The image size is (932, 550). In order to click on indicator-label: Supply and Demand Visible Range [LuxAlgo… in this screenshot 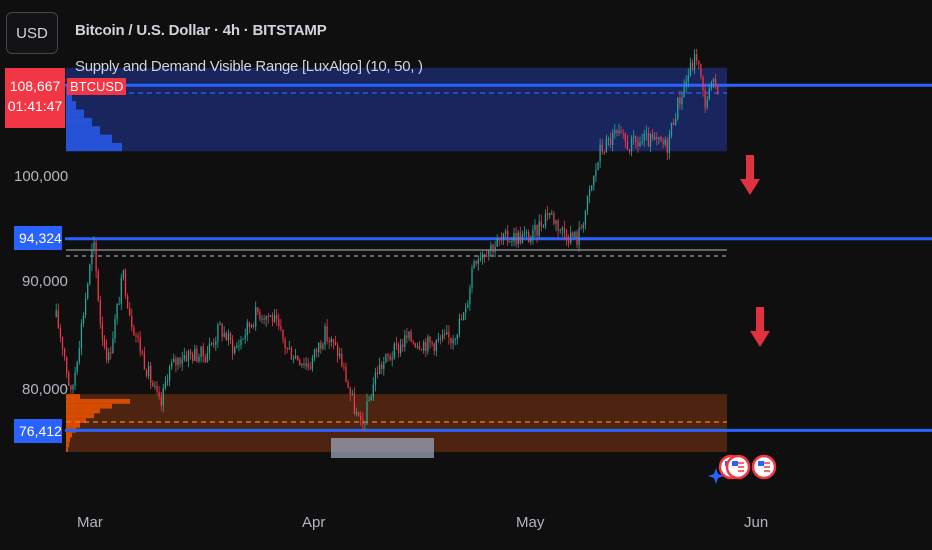, I will do `click(249, 66)`.